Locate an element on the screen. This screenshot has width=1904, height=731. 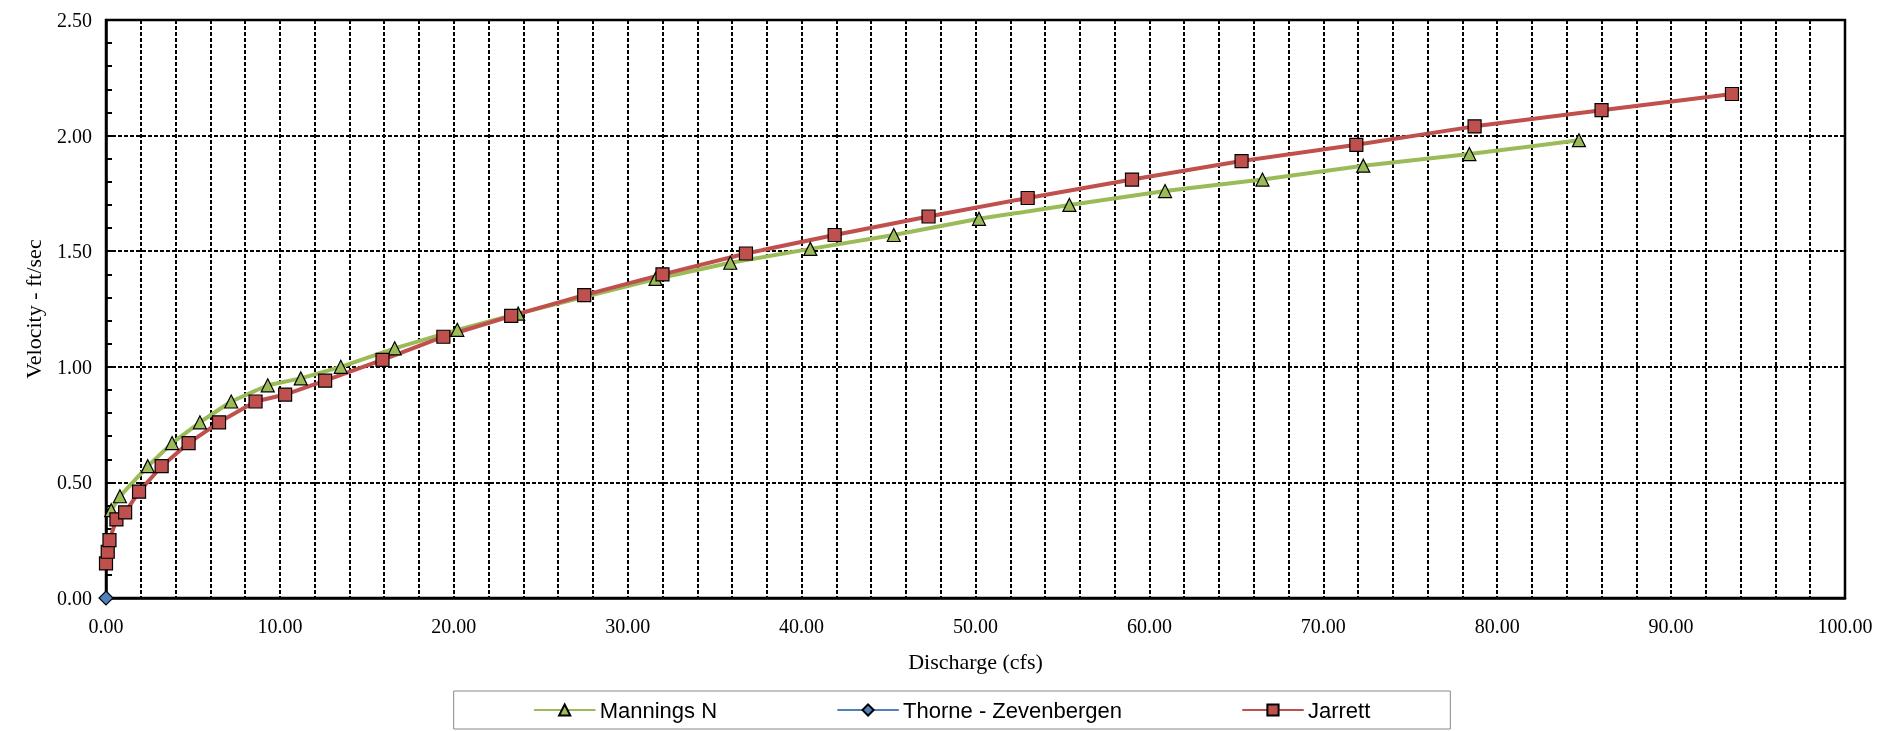
x-tick-label: 80.00 is located at coordinates (1497, 626).